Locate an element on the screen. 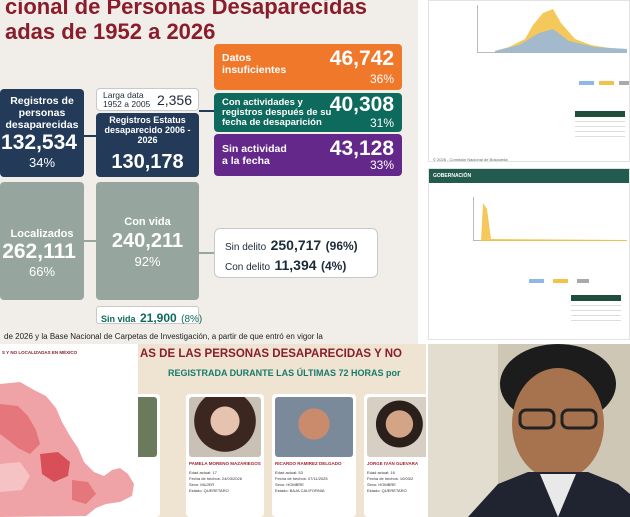 The height and width of the screenshot is (517, 630). dashboard-bottom: GOBERNACIÓN is located at coordinates (529, 254).